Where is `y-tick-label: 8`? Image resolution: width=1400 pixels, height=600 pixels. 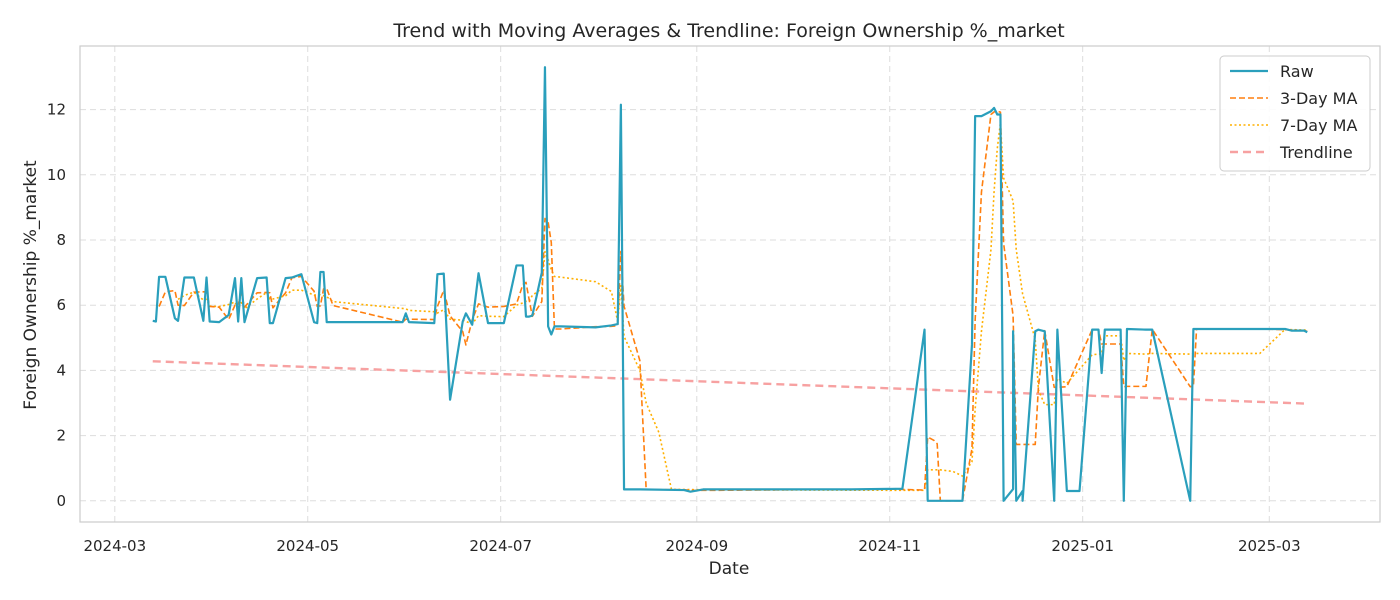
y-tick-label: 8 is located at coordinates (61, 240).